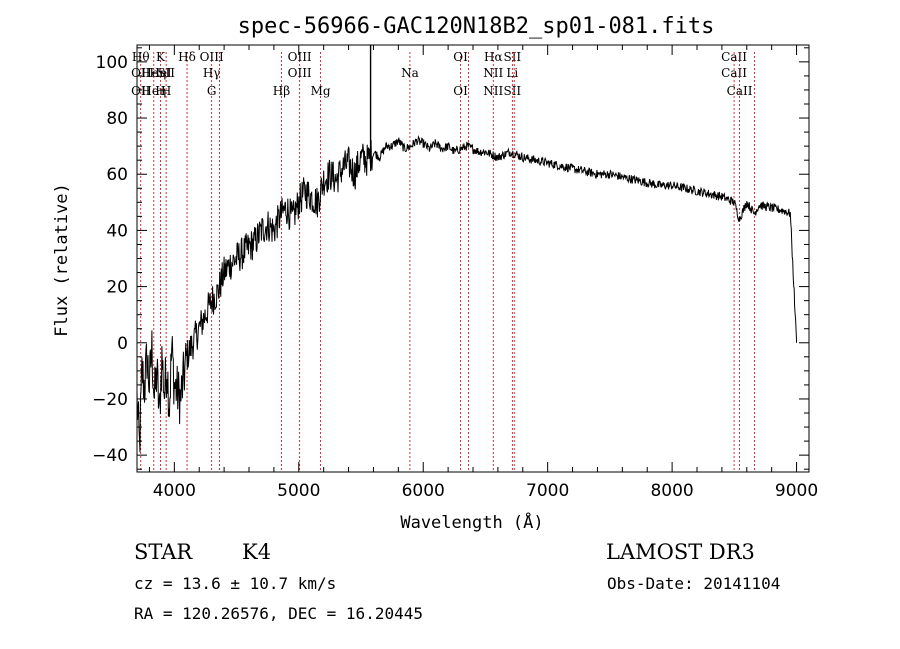 The width and height of the screenshot is (900, 649). Describe the element at coordinates (161, 57) in the screenshot. I see `emission-line-label: K` at that location.